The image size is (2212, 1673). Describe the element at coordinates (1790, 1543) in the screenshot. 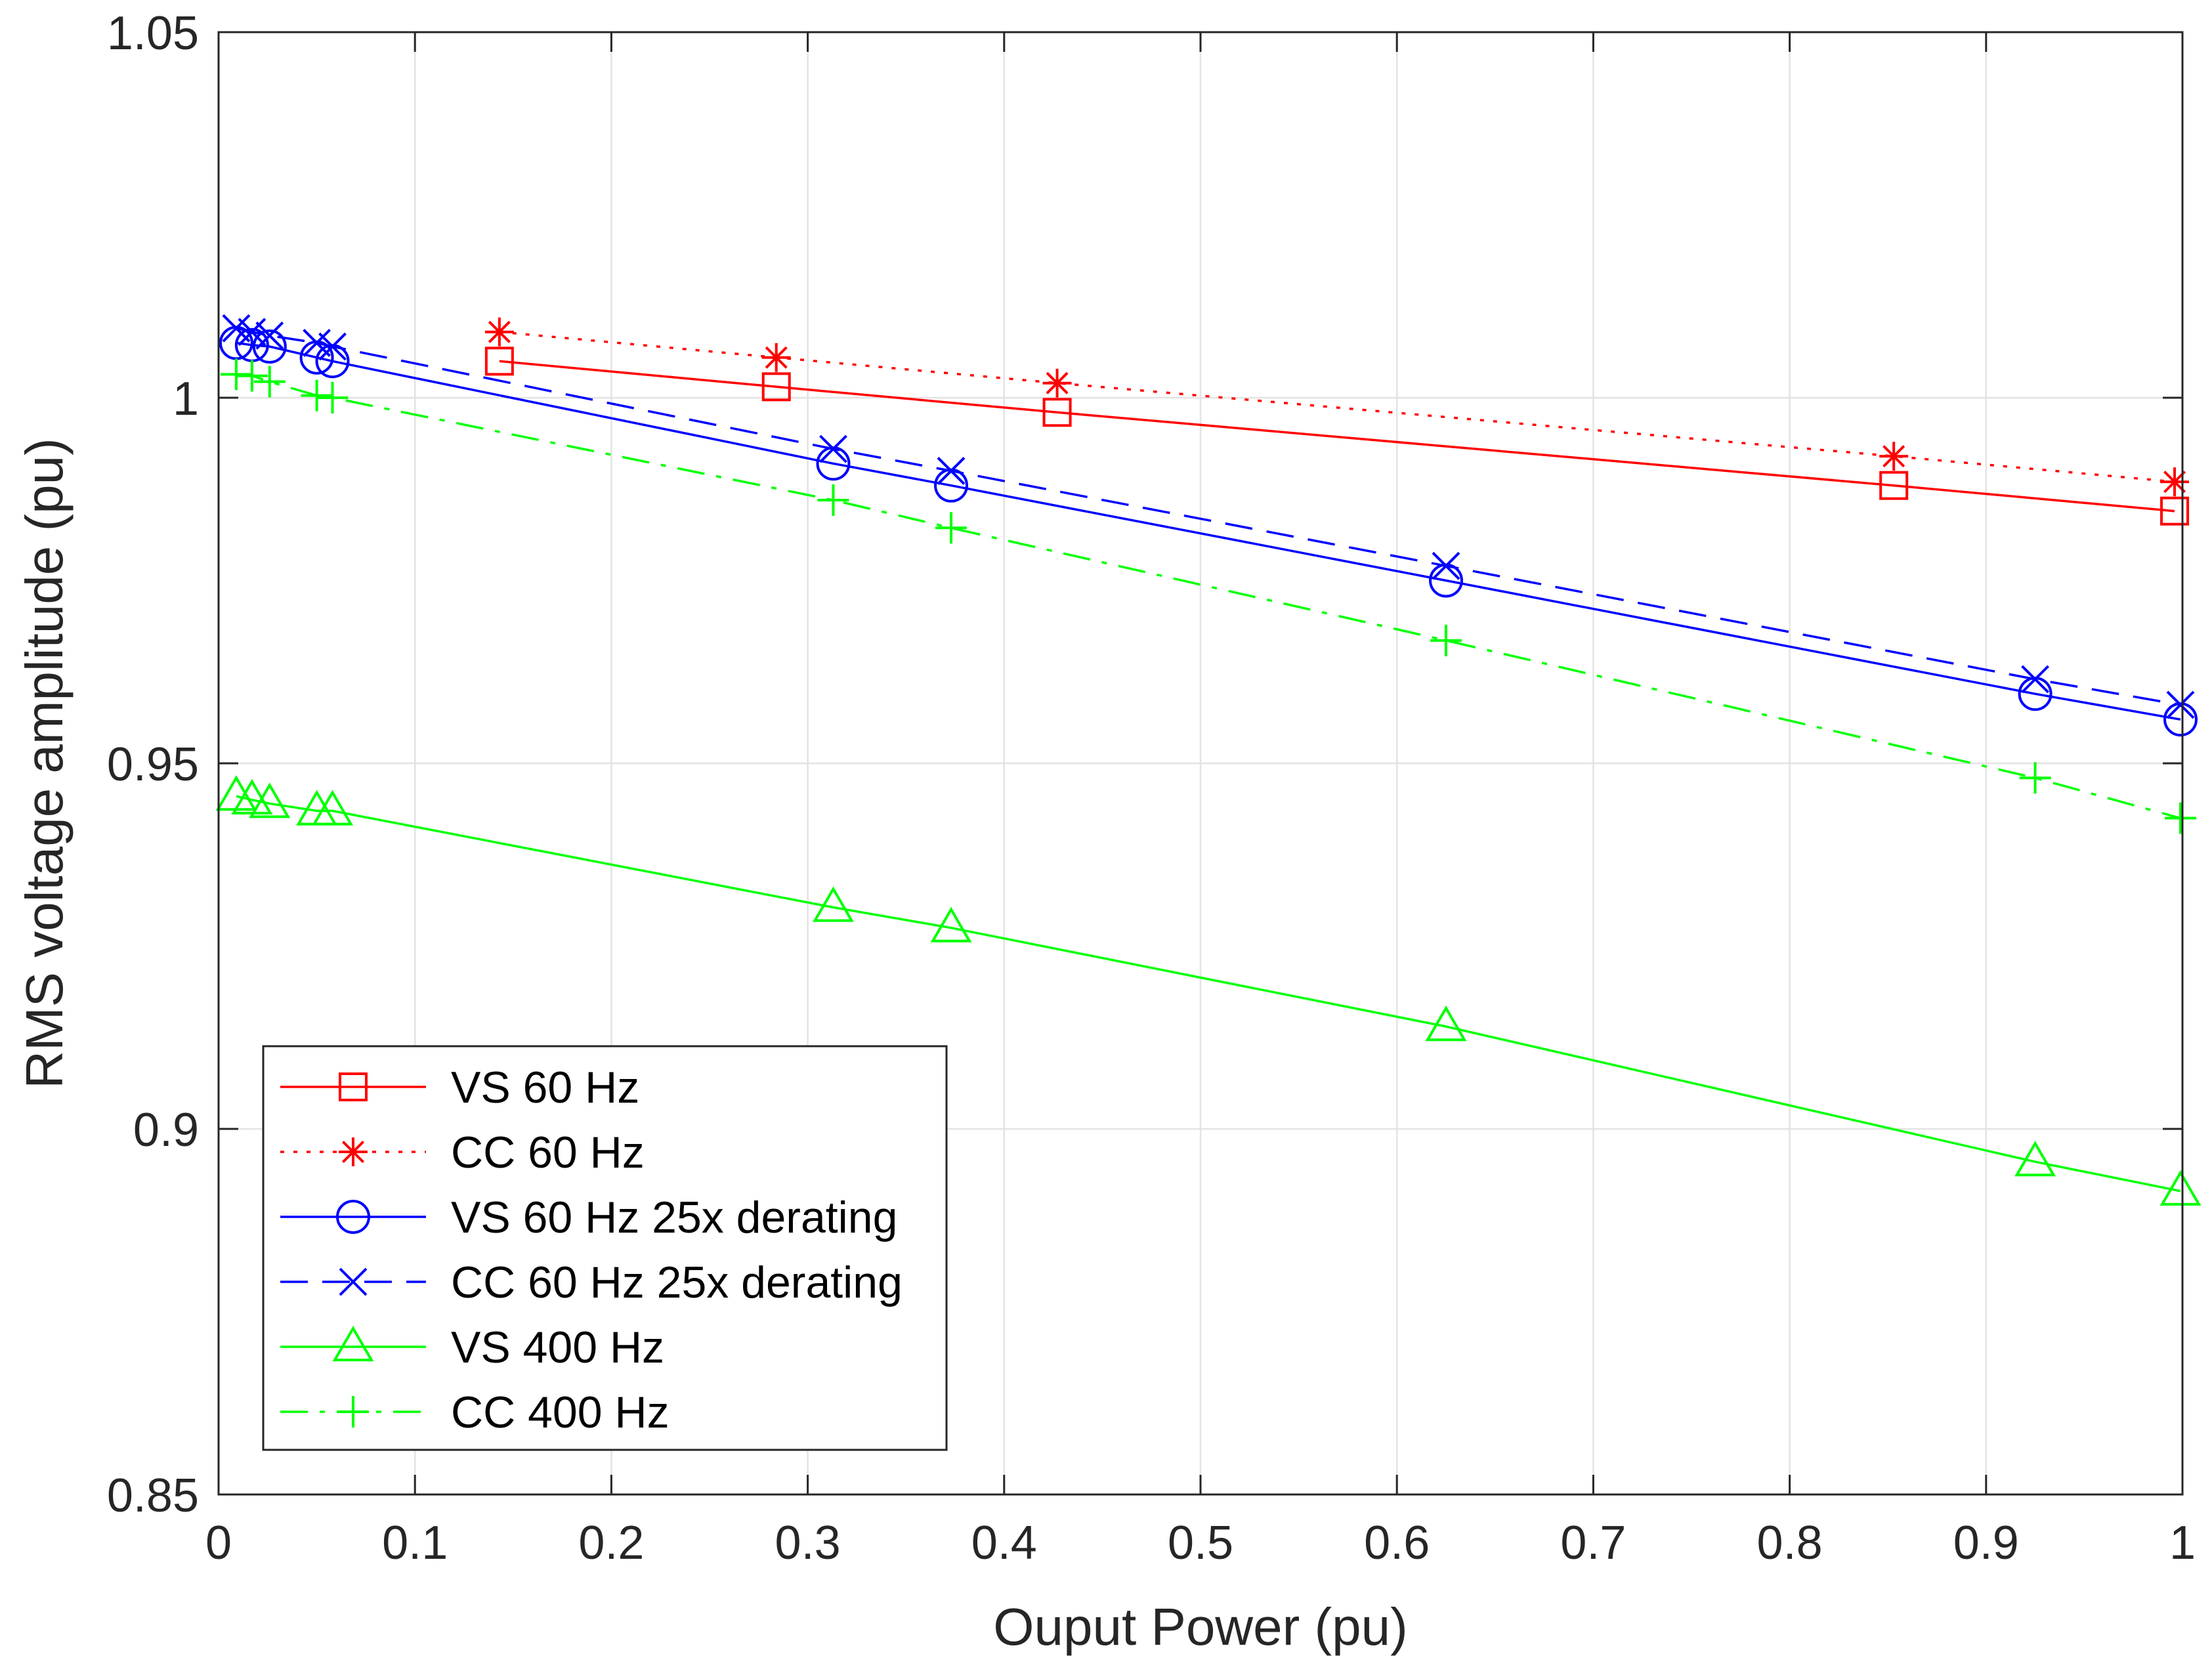

I see `x-tick-label: 0.8` at that location.